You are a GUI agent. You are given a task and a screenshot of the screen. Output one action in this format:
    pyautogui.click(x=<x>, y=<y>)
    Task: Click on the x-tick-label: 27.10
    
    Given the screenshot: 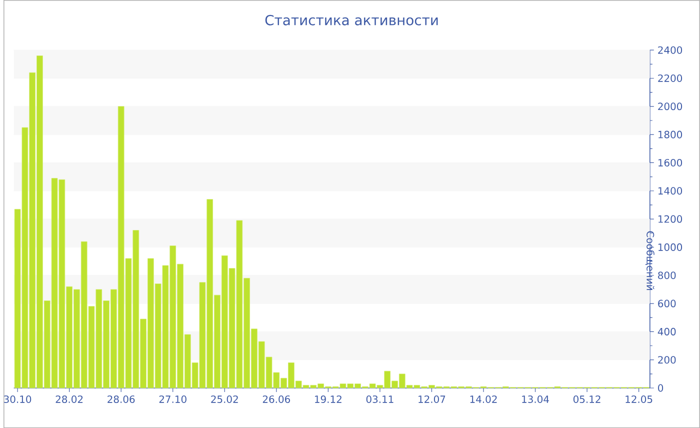 What is the action you would take?
    pyautogui.click(x=172, y=399)
    